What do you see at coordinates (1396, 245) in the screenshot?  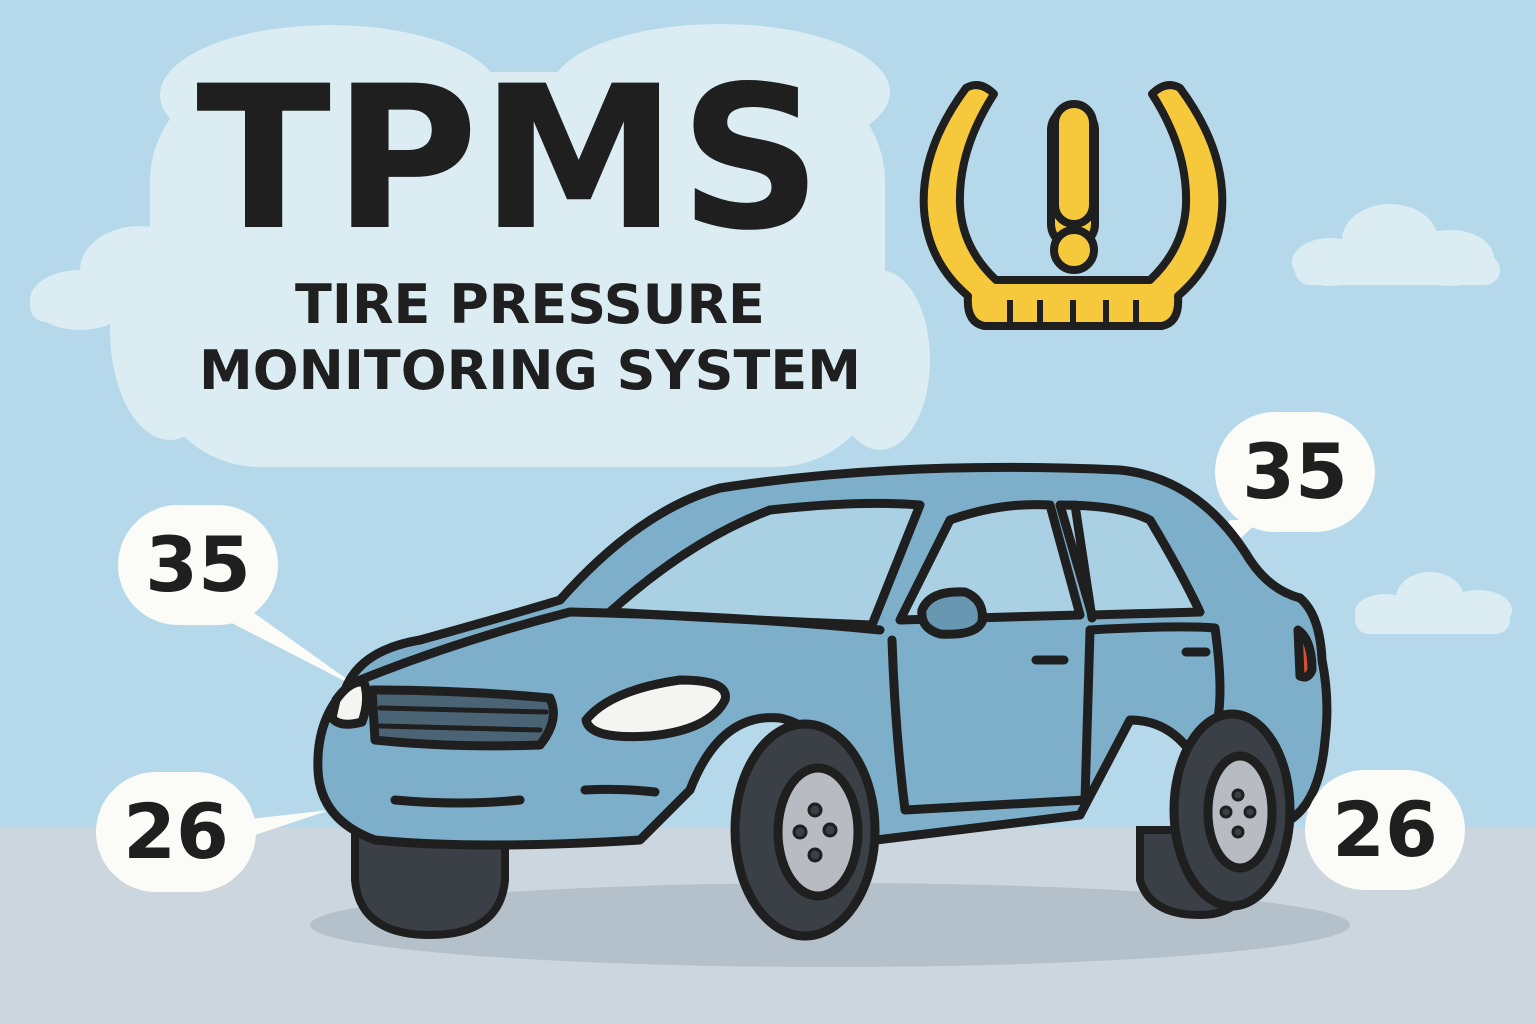 I see `cloud-right-top` at bounding box center [1396, 245].